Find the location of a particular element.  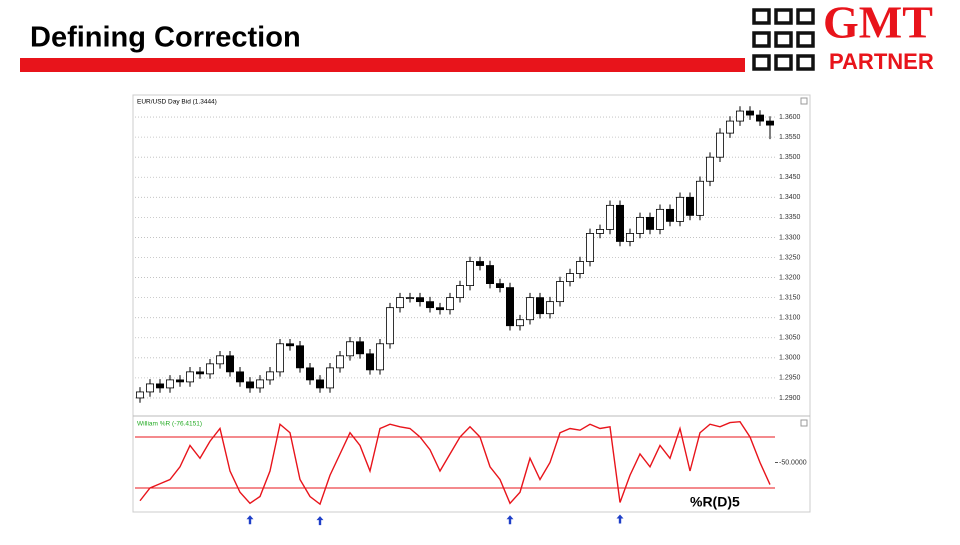

y-tick-label: 1.2950 is located at coordinates (790, 378).